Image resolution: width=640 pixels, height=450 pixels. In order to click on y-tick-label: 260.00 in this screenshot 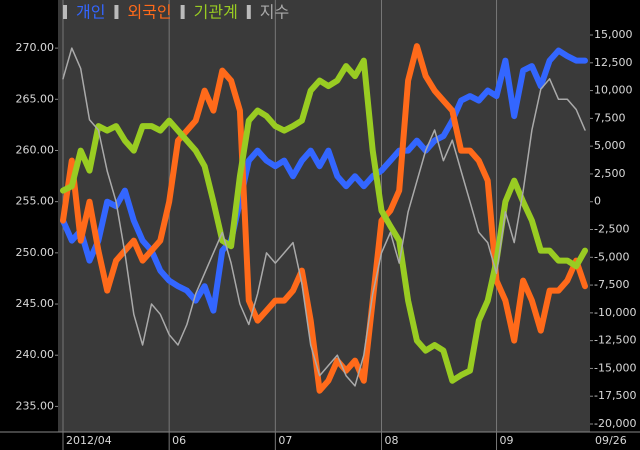, I will do `click(35, 149)`.